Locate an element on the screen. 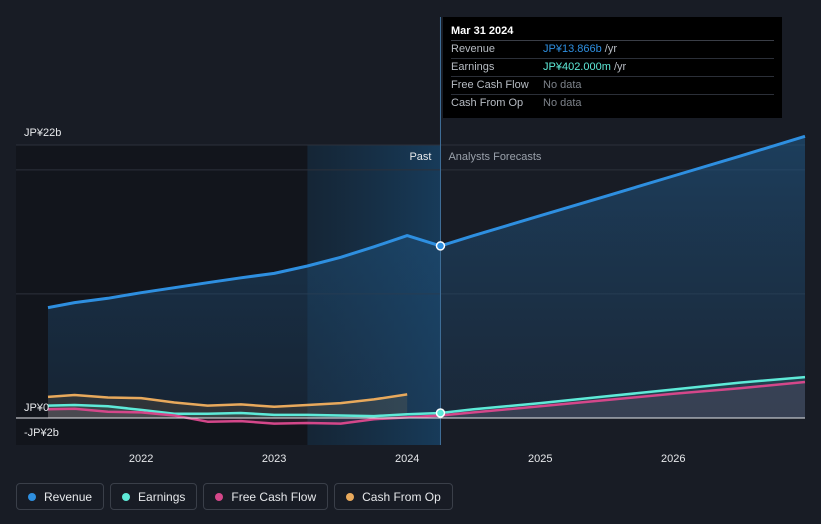  tooltip-row-free-cash-flow: Free Cash Flow No data is located at coordinates (612, 86).